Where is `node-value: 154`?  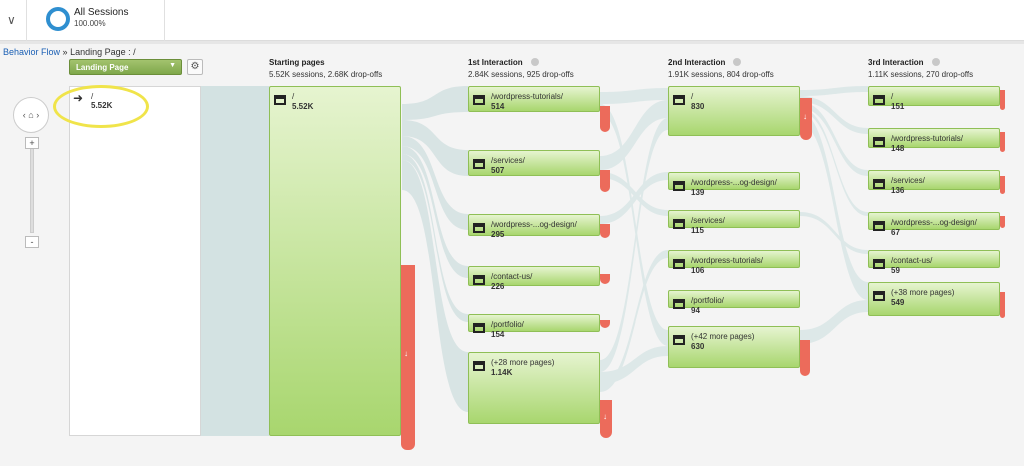 node-value: 154 is located at coordinates (498, 334).